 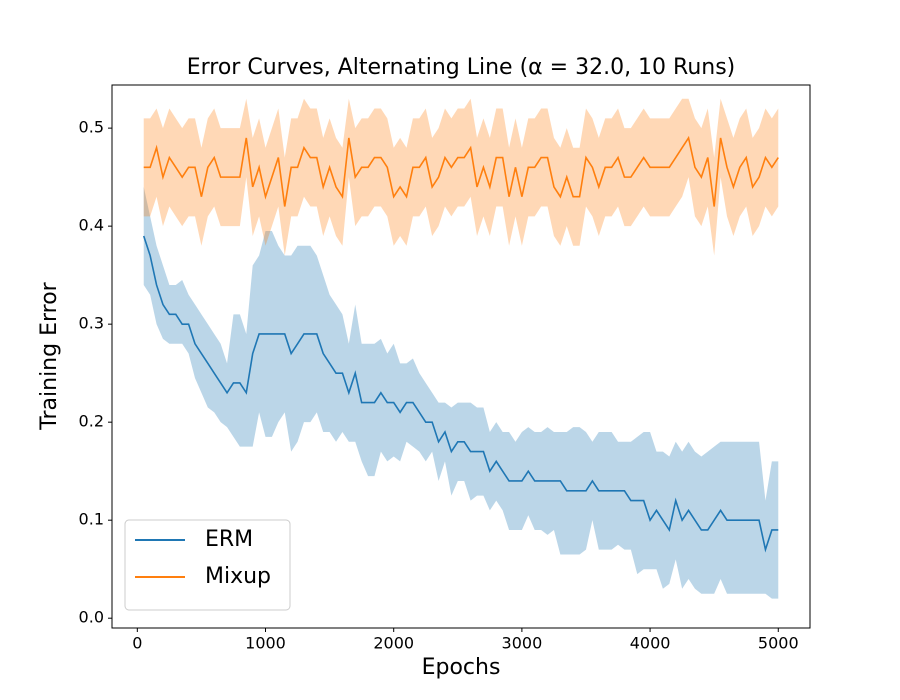 I want to click on legend-box, so click(x=207, y=565).